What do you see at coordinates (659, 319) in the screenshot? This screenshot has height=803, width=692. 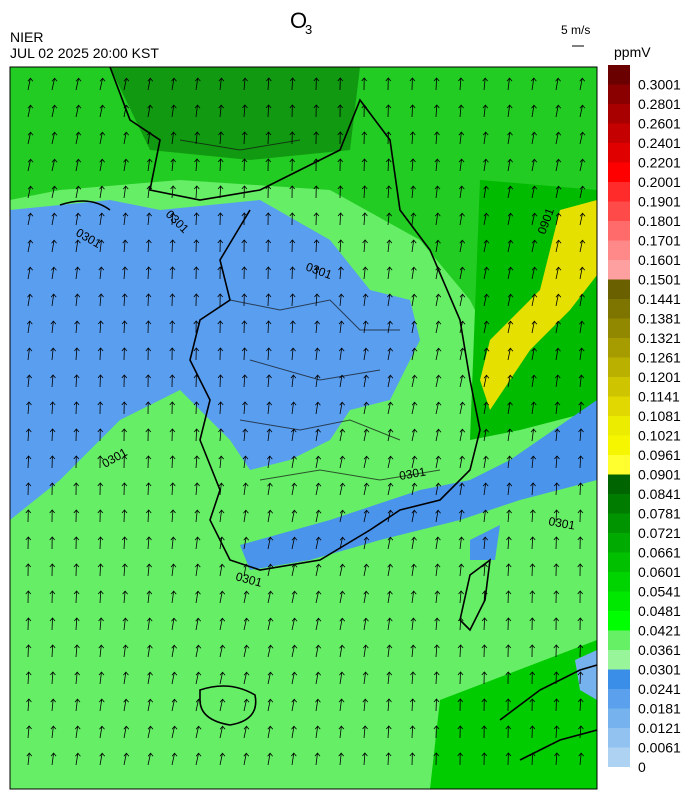 I see `legend-label: 0.1381` at bounding box center [659, 319].